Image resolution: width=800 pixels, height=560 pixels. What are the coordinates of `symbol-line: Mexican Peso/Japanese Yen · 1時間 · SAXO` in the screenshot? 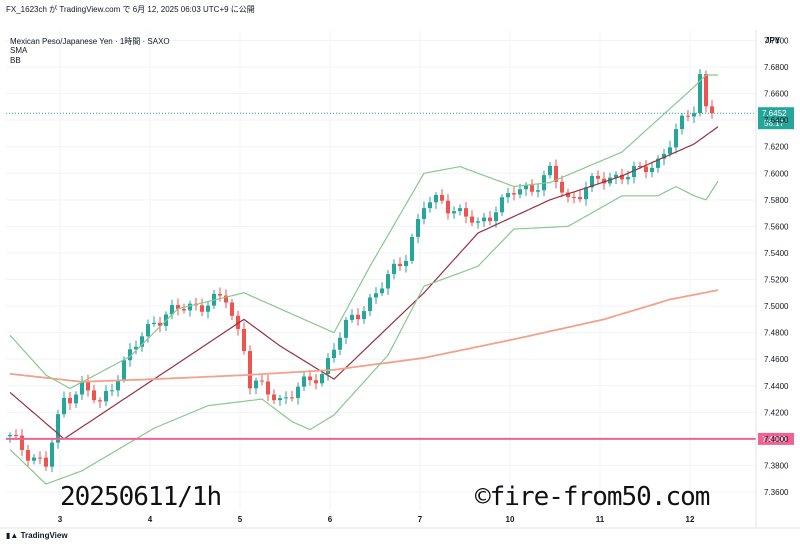 It's located at (90, 41).